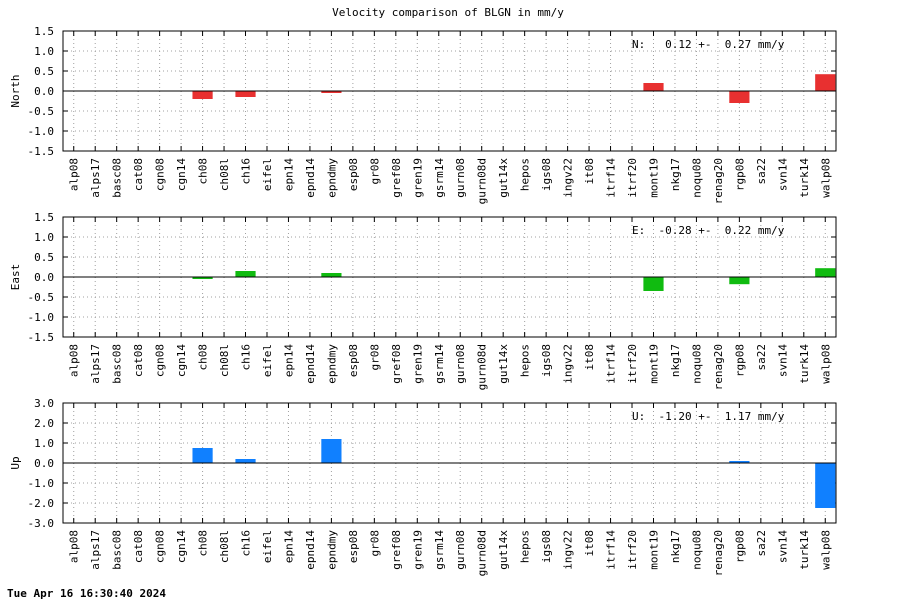 Image resolution: width=900 pixels, height=600 pixels. I want to click on y-axis-label: North, so click(15, 90).